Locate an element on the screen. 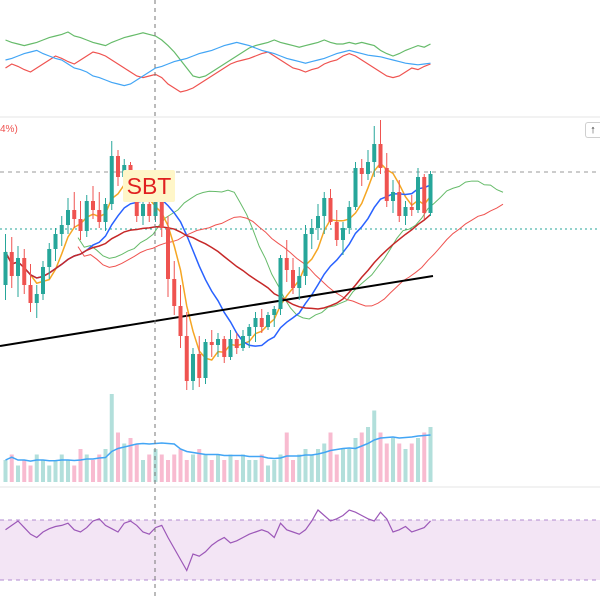  legend-fragment: 4%) is located at coordinates (9, 129).